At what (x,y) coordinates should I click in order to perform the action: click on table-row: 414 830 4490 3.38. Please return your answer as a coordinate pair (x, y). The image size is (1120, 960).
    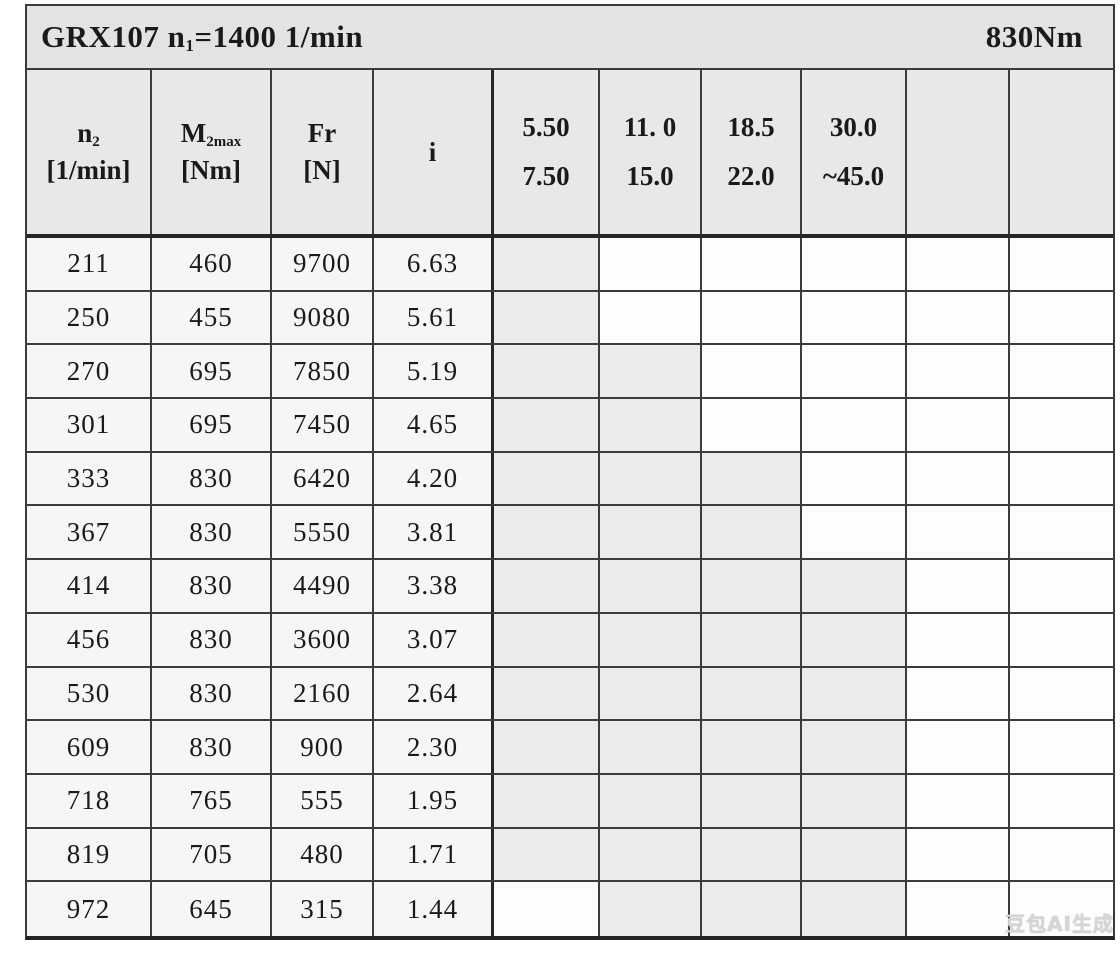
    Looking at the image, I should click on (570, 587).